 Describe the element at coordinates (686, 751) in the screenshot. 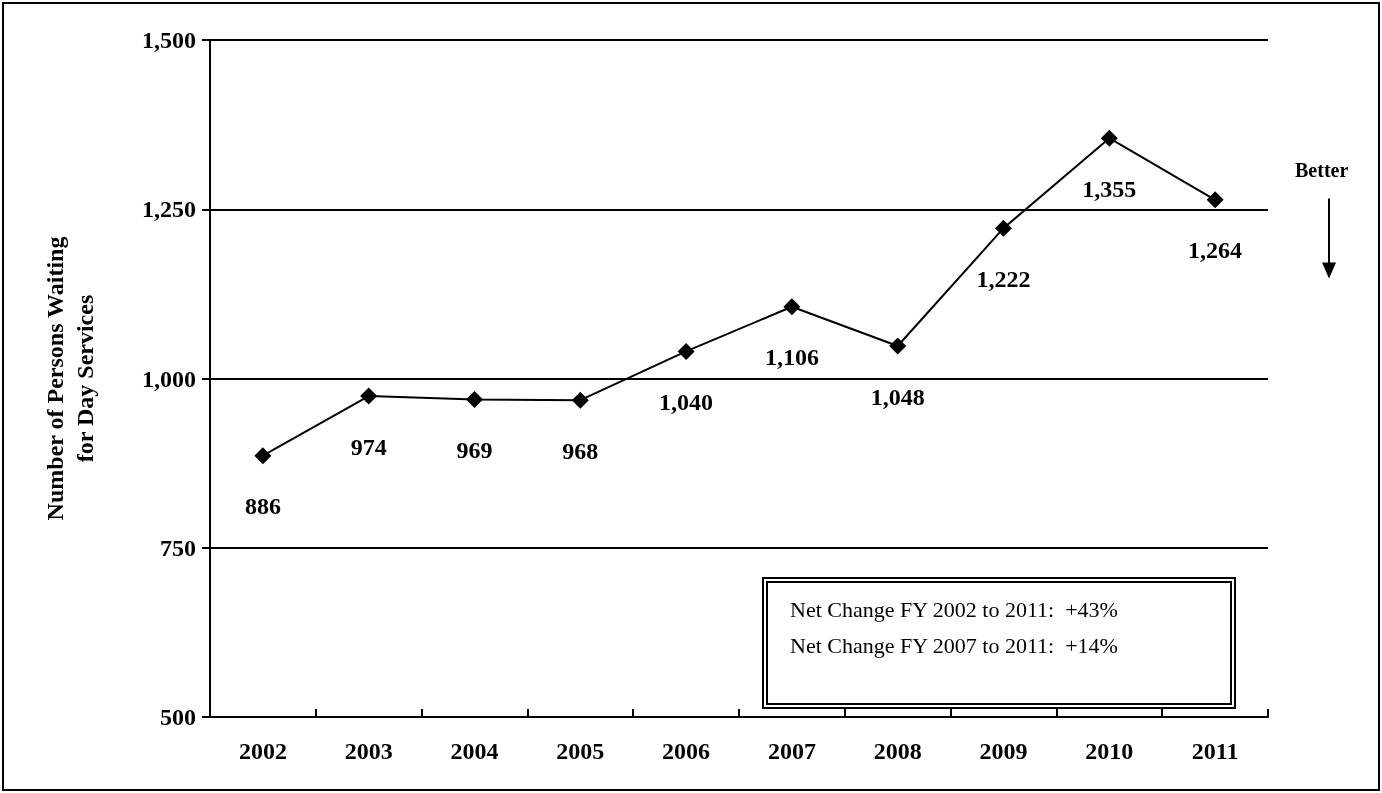

I see `x-tick-label: 2006` at that location.